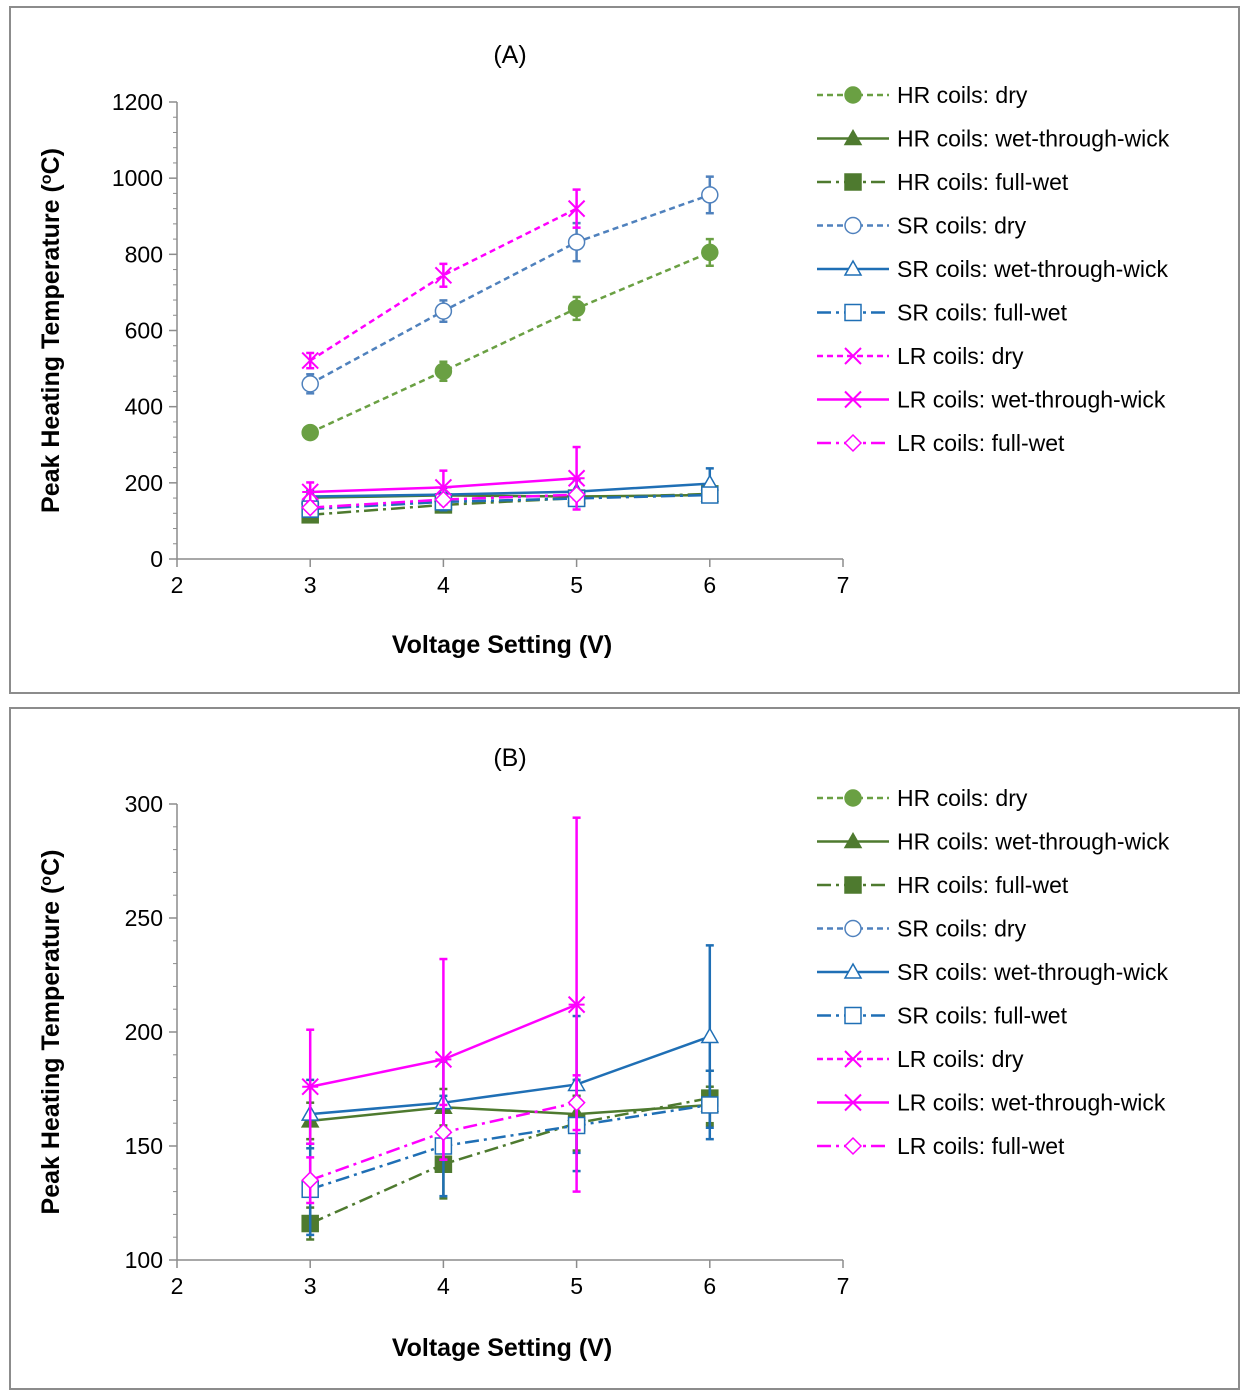 The image size is (1243, 1393). I want to click on legend-label: HR coils: full-wet, so click(983, 182).